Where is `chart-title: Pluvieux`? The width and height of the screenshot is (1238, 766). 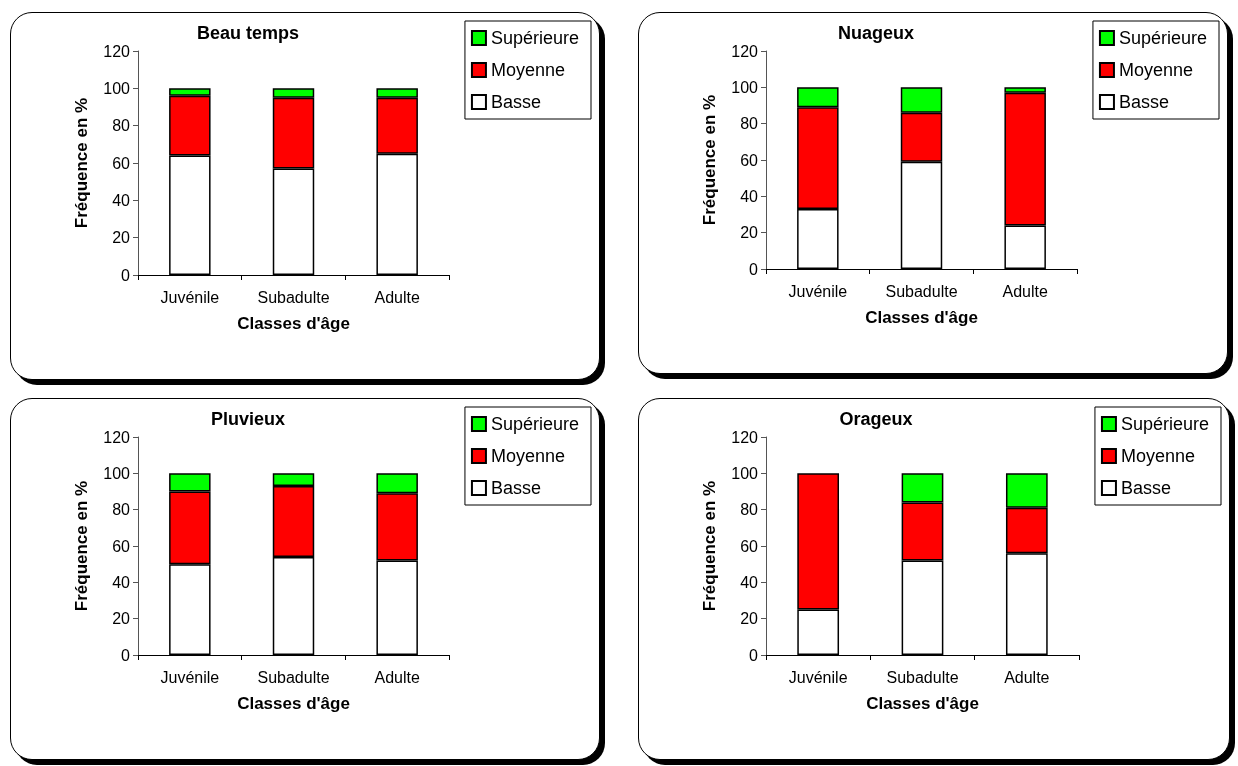 chart-title: Pluvieux is located at coordinates (248, 419).